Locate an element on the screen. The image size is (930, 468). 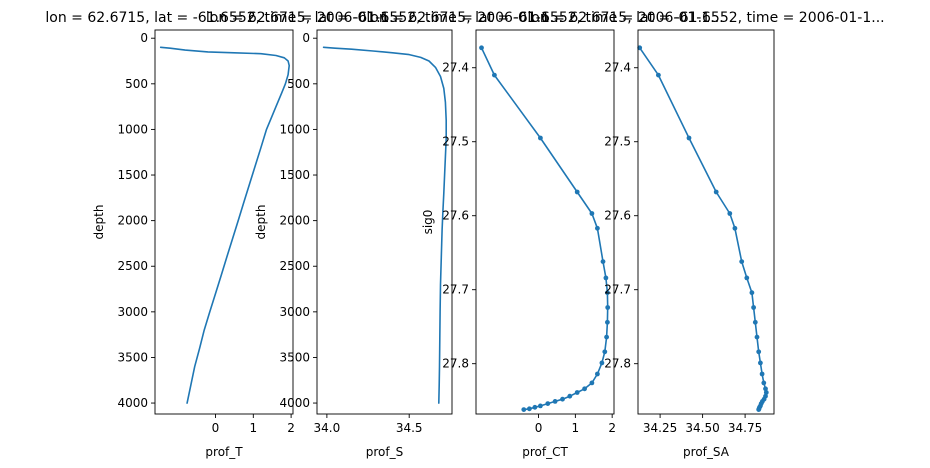
x-tick-label: 34.75 is located at coordinates (745, 428).